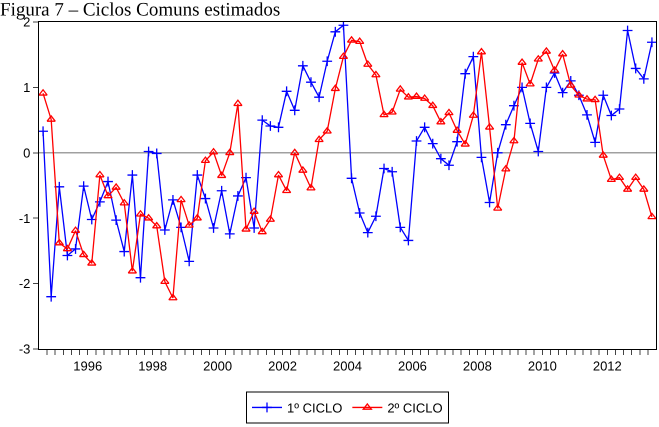  What do you see at coordinates (283, 366) in the screenshot?
I see `x-tick-label: 2002` at bounding box center [283, 366].